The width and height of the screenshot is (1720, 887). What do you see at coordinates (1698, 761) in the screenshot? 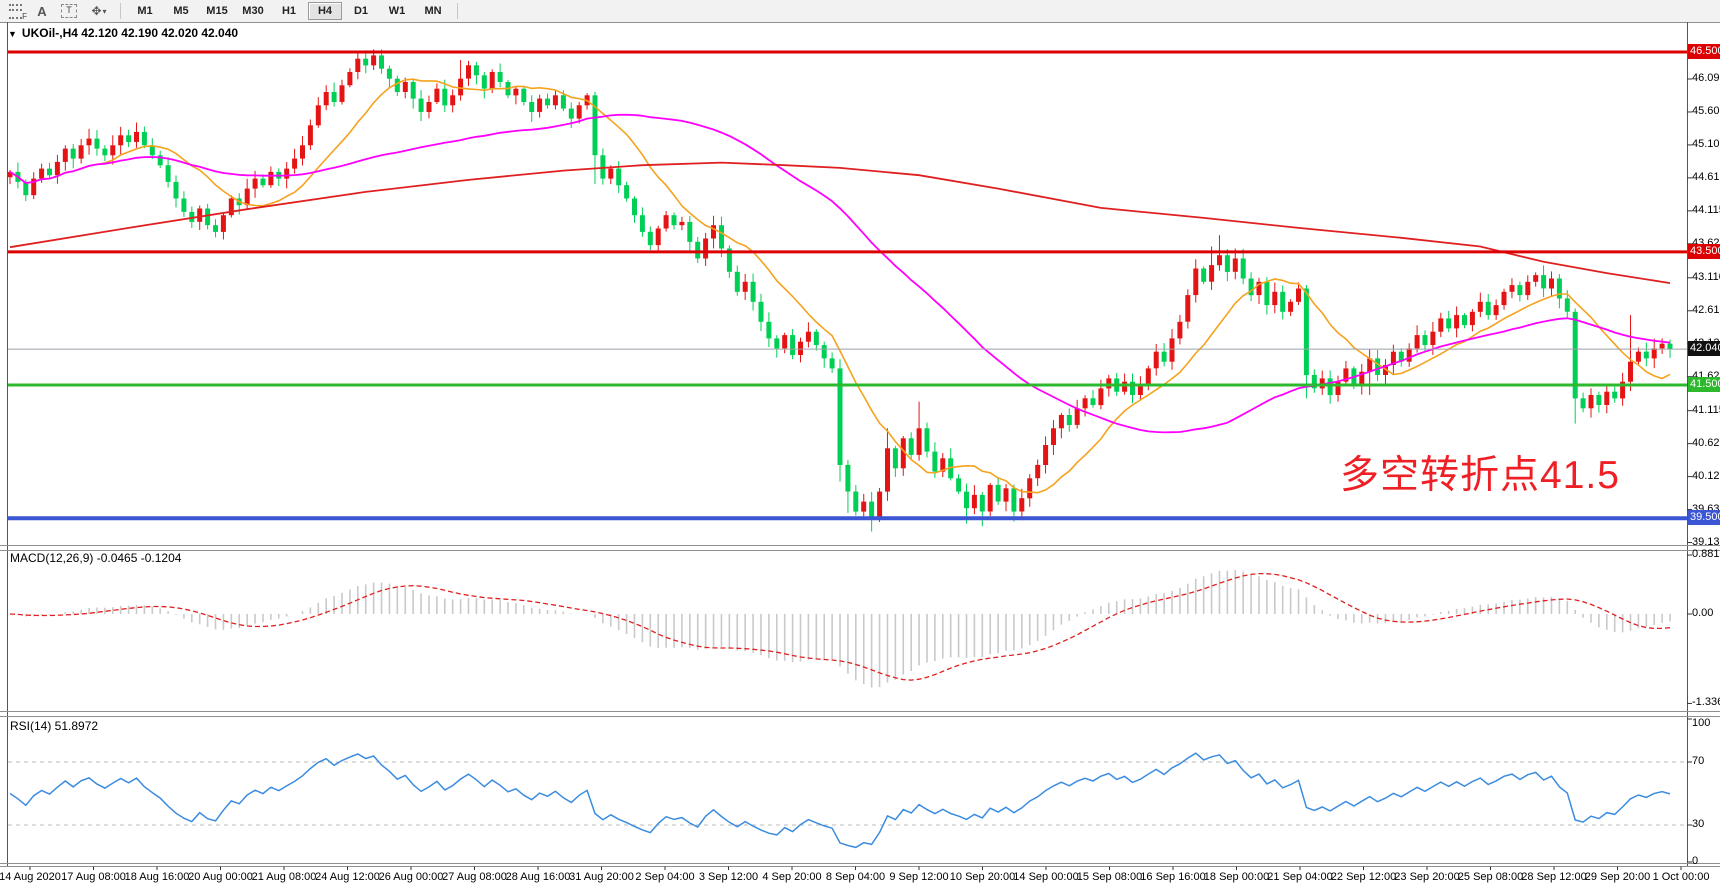
I see `rsi-tick-label: 70` at bounding box center [1698, 761].